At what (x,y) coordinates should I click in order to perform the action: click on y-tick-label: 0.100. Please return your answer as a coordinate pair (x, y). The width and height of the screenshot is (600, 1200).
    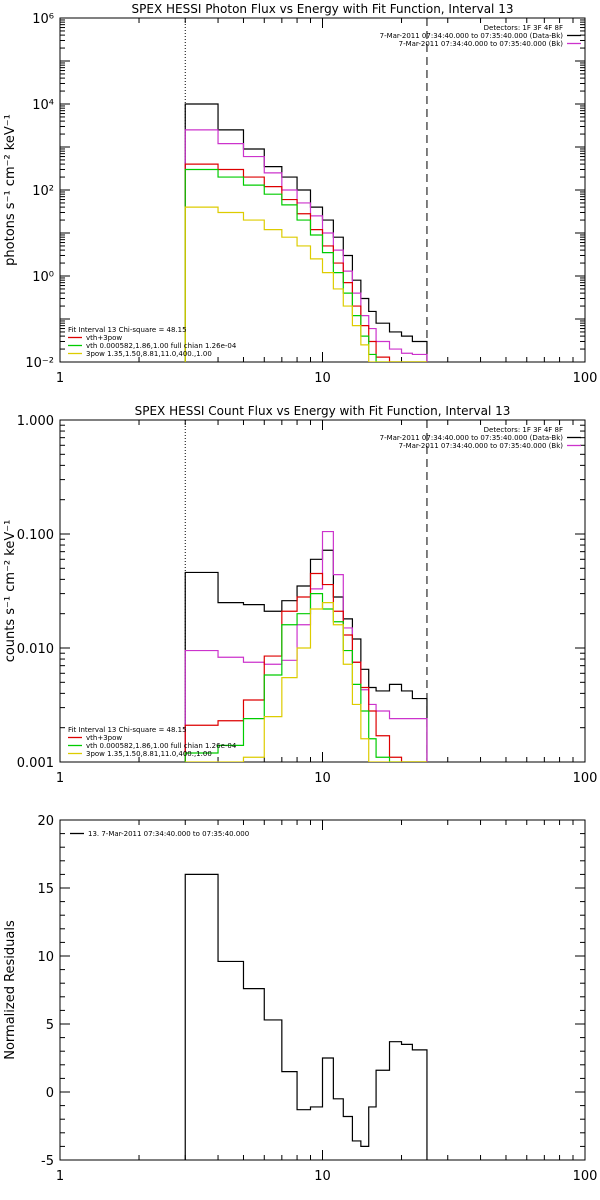
    Looking at the image, I should click on (35, 535).